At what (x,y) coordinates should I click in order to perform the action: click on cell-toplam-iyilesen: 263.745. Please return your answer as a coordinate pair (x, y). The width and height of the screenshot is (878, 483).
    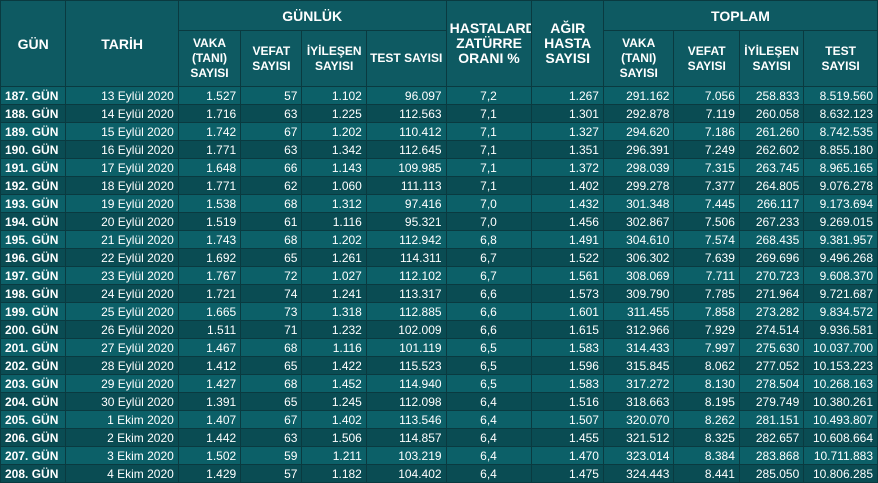
    Looking at the image, I should click on (771, 167).